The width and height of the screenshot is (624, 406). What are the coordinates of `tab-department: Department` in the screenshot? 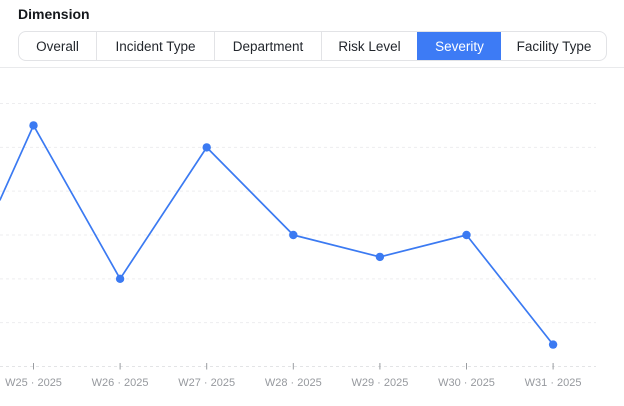 It's located at (267, 46).